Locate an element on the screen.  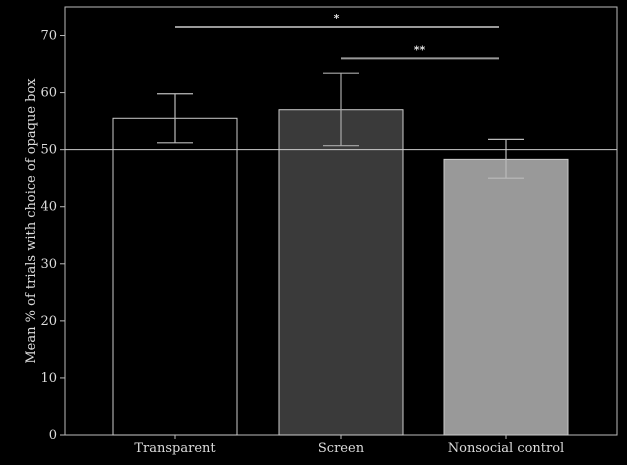
y-tick-label-70: 70 is located at coordinates (48, 36).